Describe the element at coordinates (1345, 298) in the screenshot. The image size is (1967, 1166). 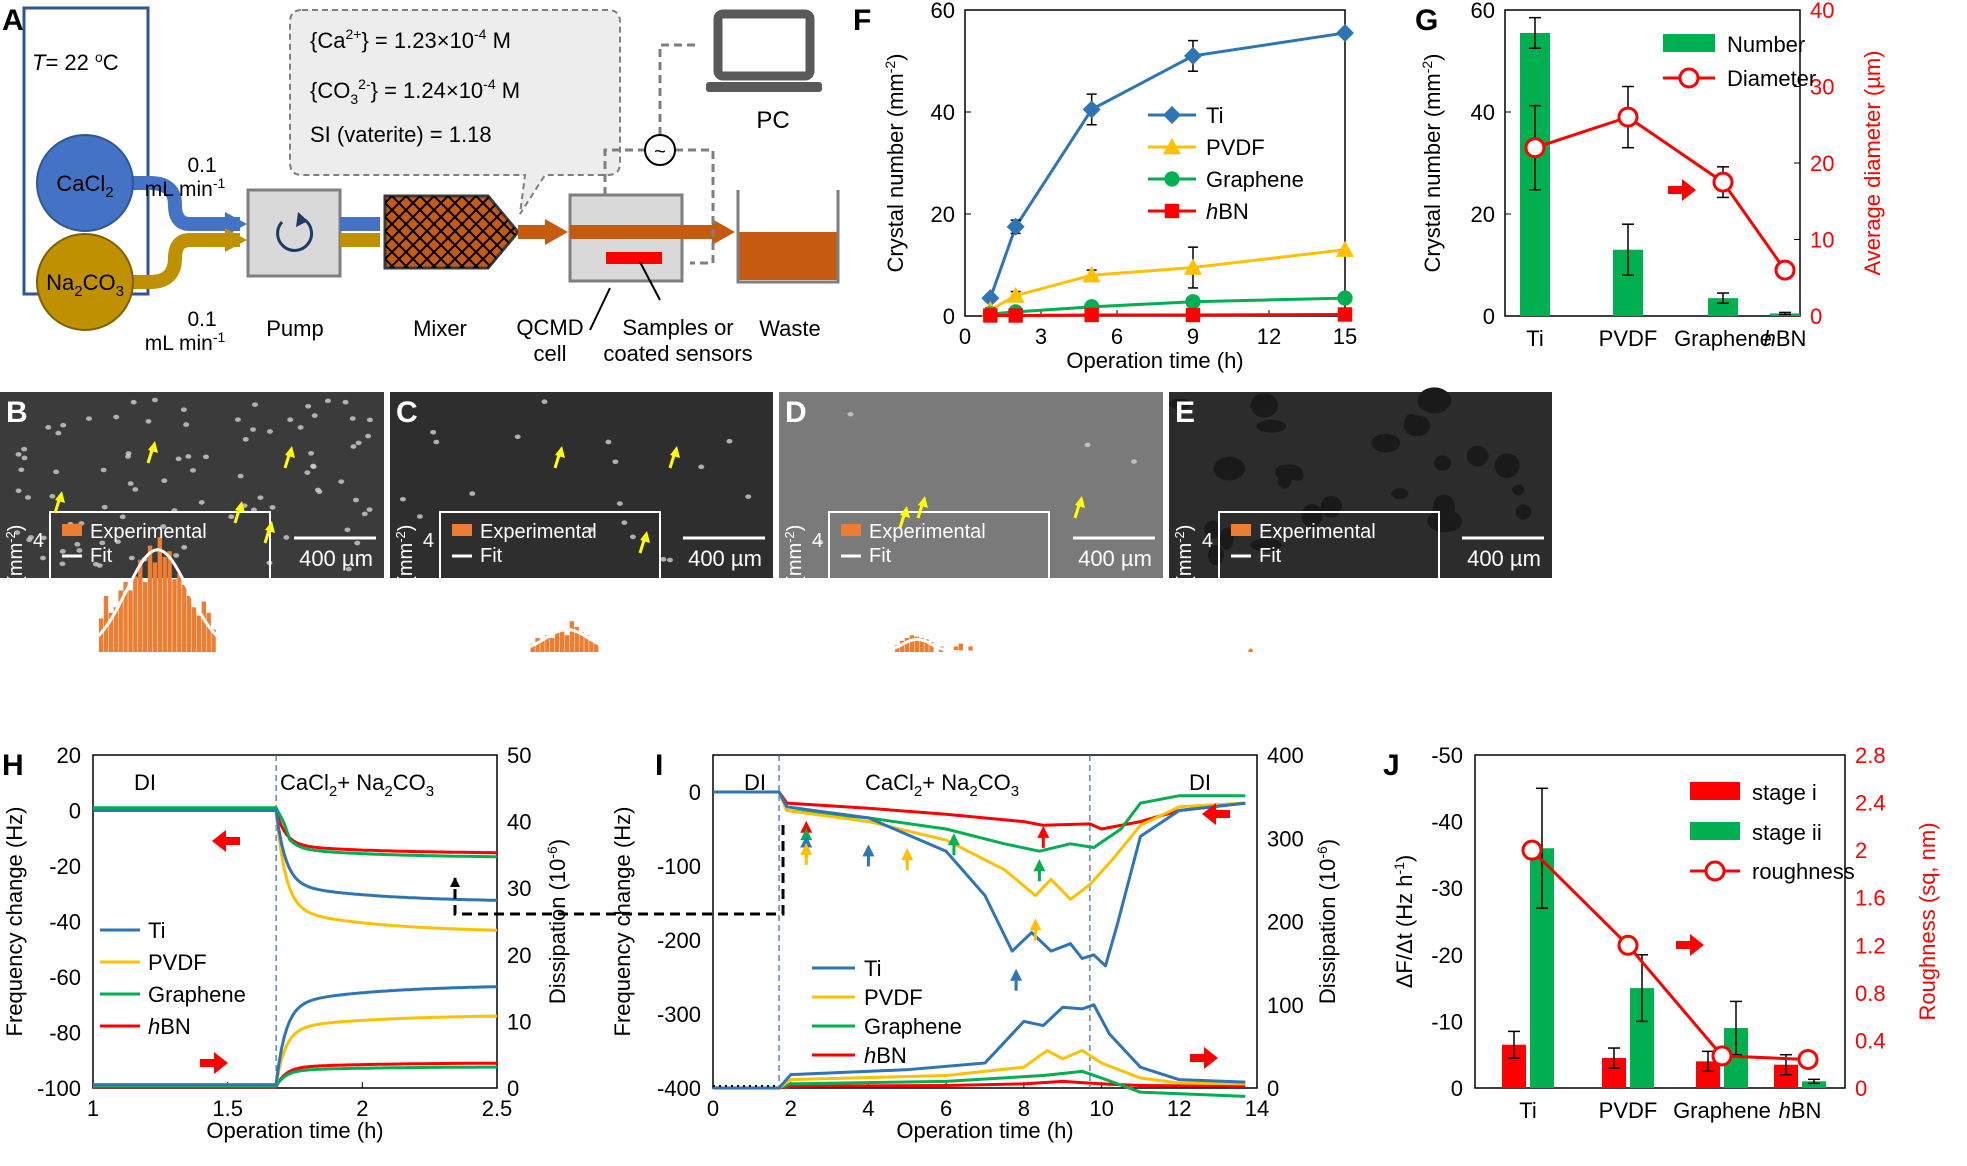
I see `data-point-graphene` at that location.